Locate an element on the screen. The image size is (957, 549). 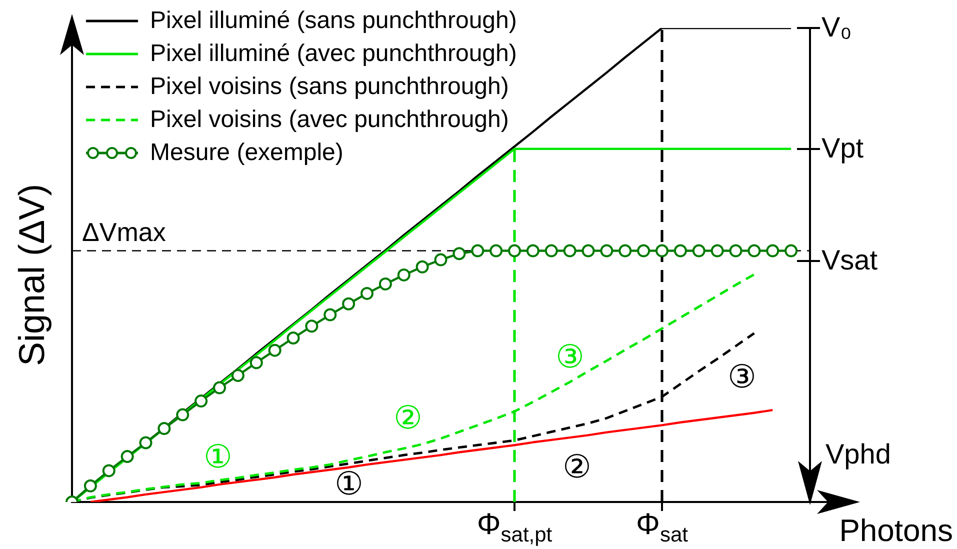
legend-label: Pixel illuminé (sans punchthrough) is located at coordinates (333, 20).